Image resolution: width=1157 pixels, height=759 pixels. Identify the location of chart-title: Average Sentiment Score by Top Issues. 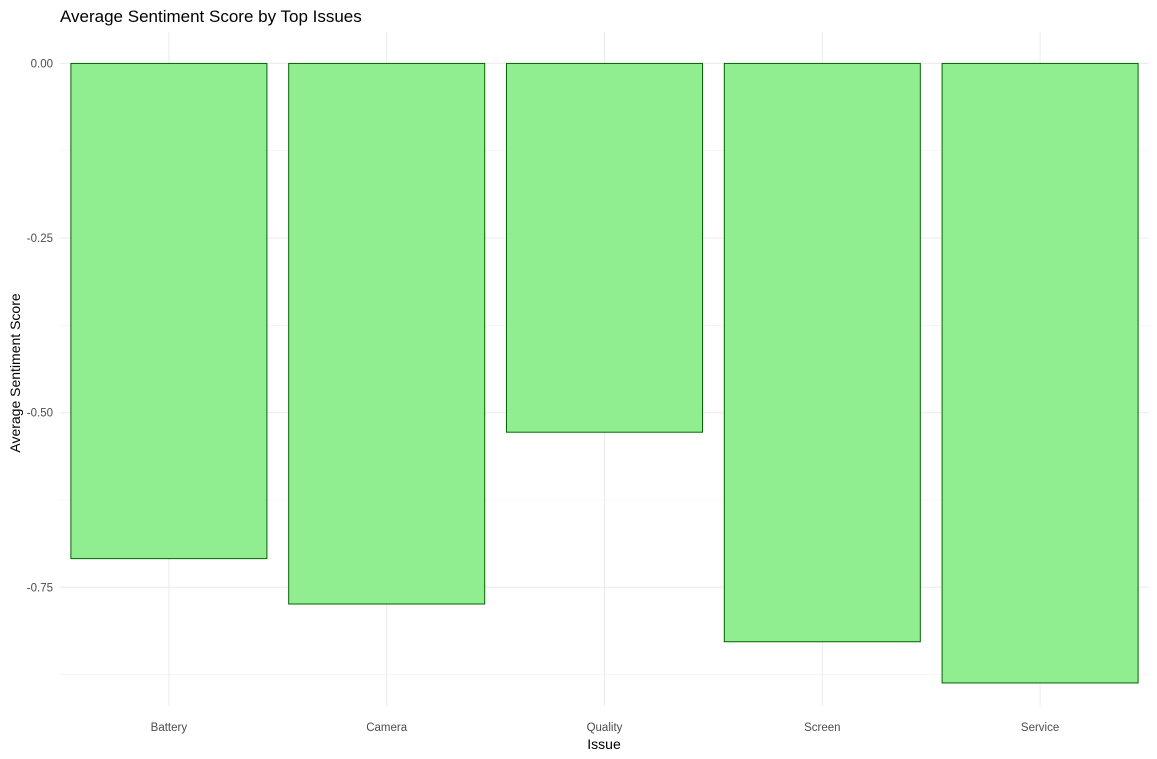
(211, 16).